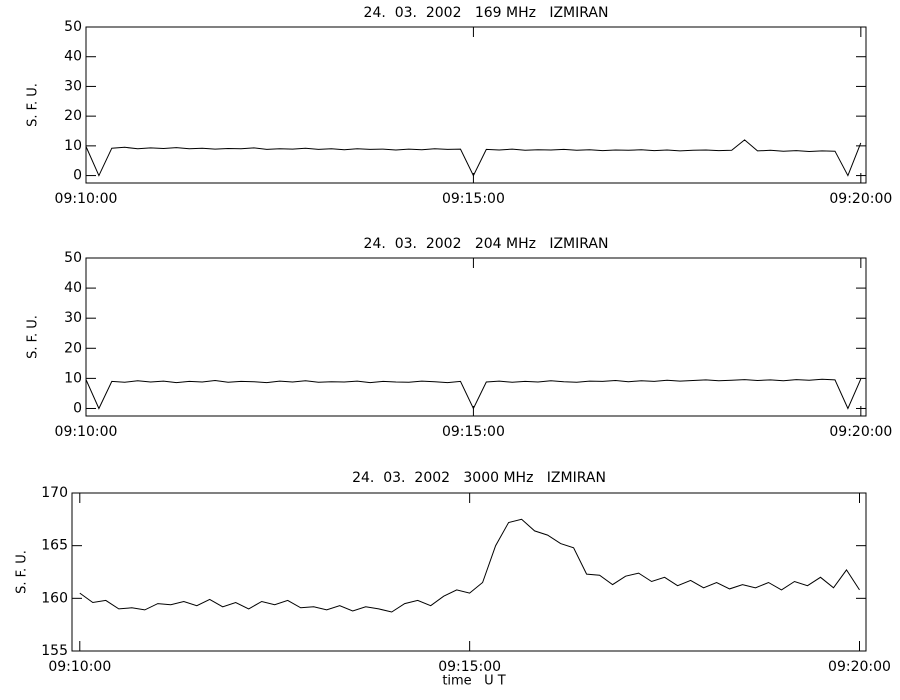 The height and width of the screenshot is (700, 900). I want to click on y-tick-label: 155, so click(54, 651).